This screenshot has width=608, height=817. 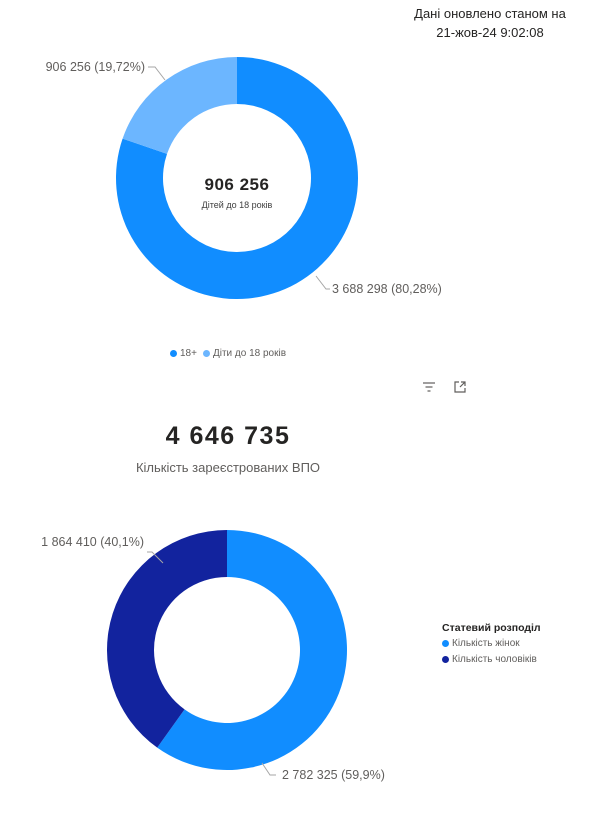 What do you see at coordinates (490, 13) in the screenshot?
I see `updated-line-1: Дані оновлено станом на` at bounding box center [490, 13].